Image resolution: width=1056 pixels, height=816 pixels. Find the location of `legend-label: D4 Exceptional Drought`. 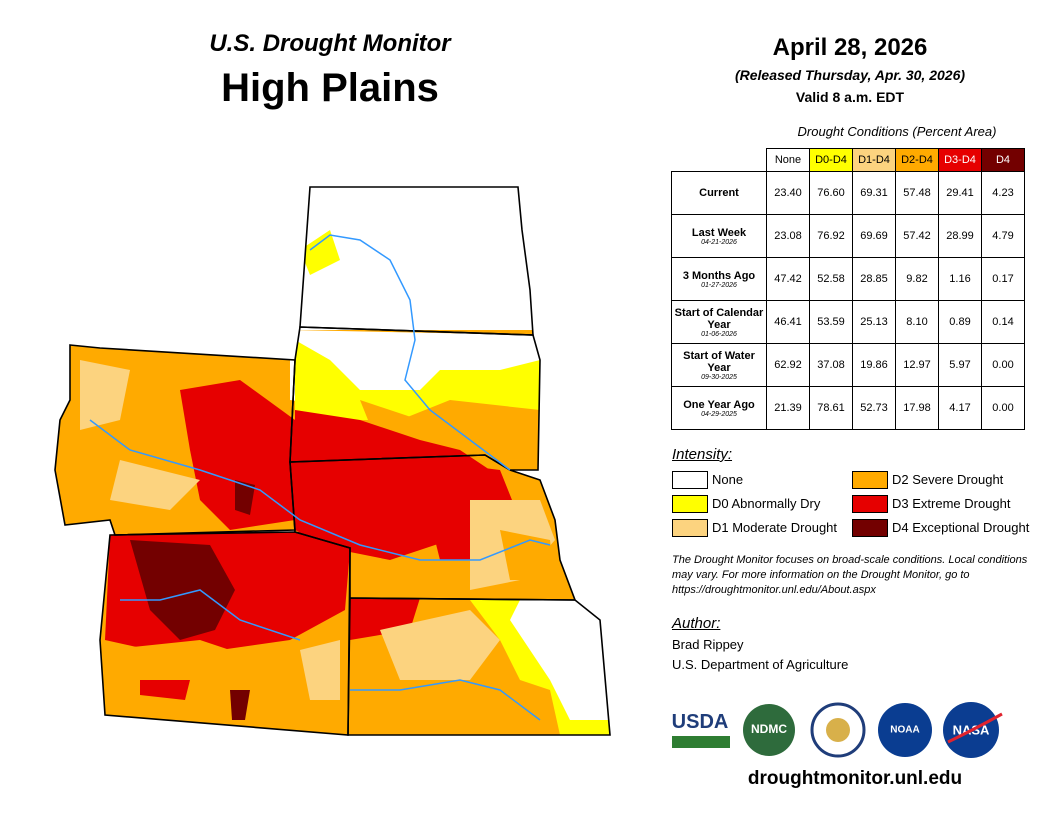

legend-label: D4 Exceptional Drought is located at coordinates (961, 527).